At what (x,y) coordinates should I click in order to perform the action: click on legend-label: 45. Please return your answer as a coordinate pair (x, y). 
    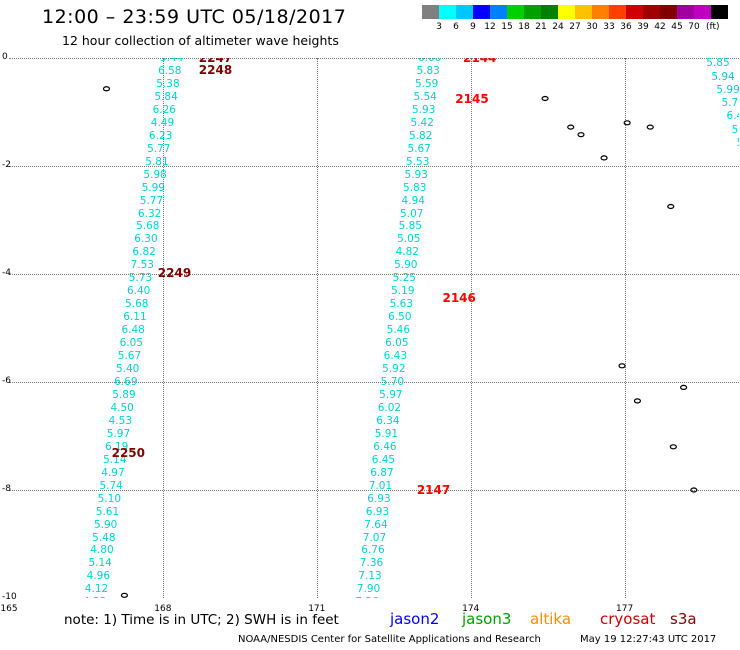
    Looking at the image, I should click on (677, 27).